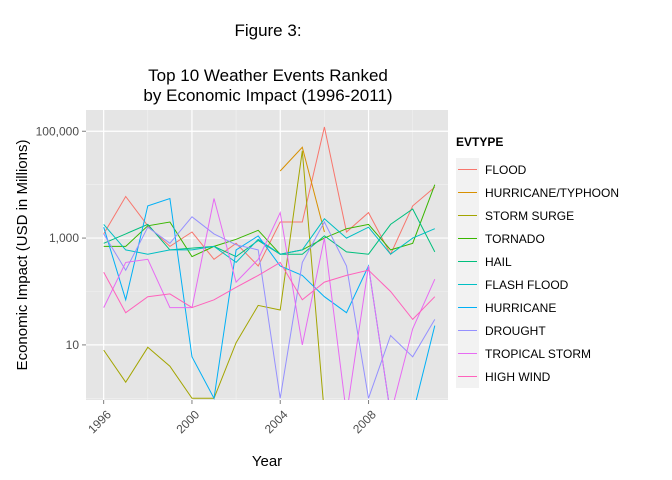 The image size is (672, 480). Describe the element at coordinates (556, 169) in the screenshot. I see `legend-item: FLOOD` at that location.